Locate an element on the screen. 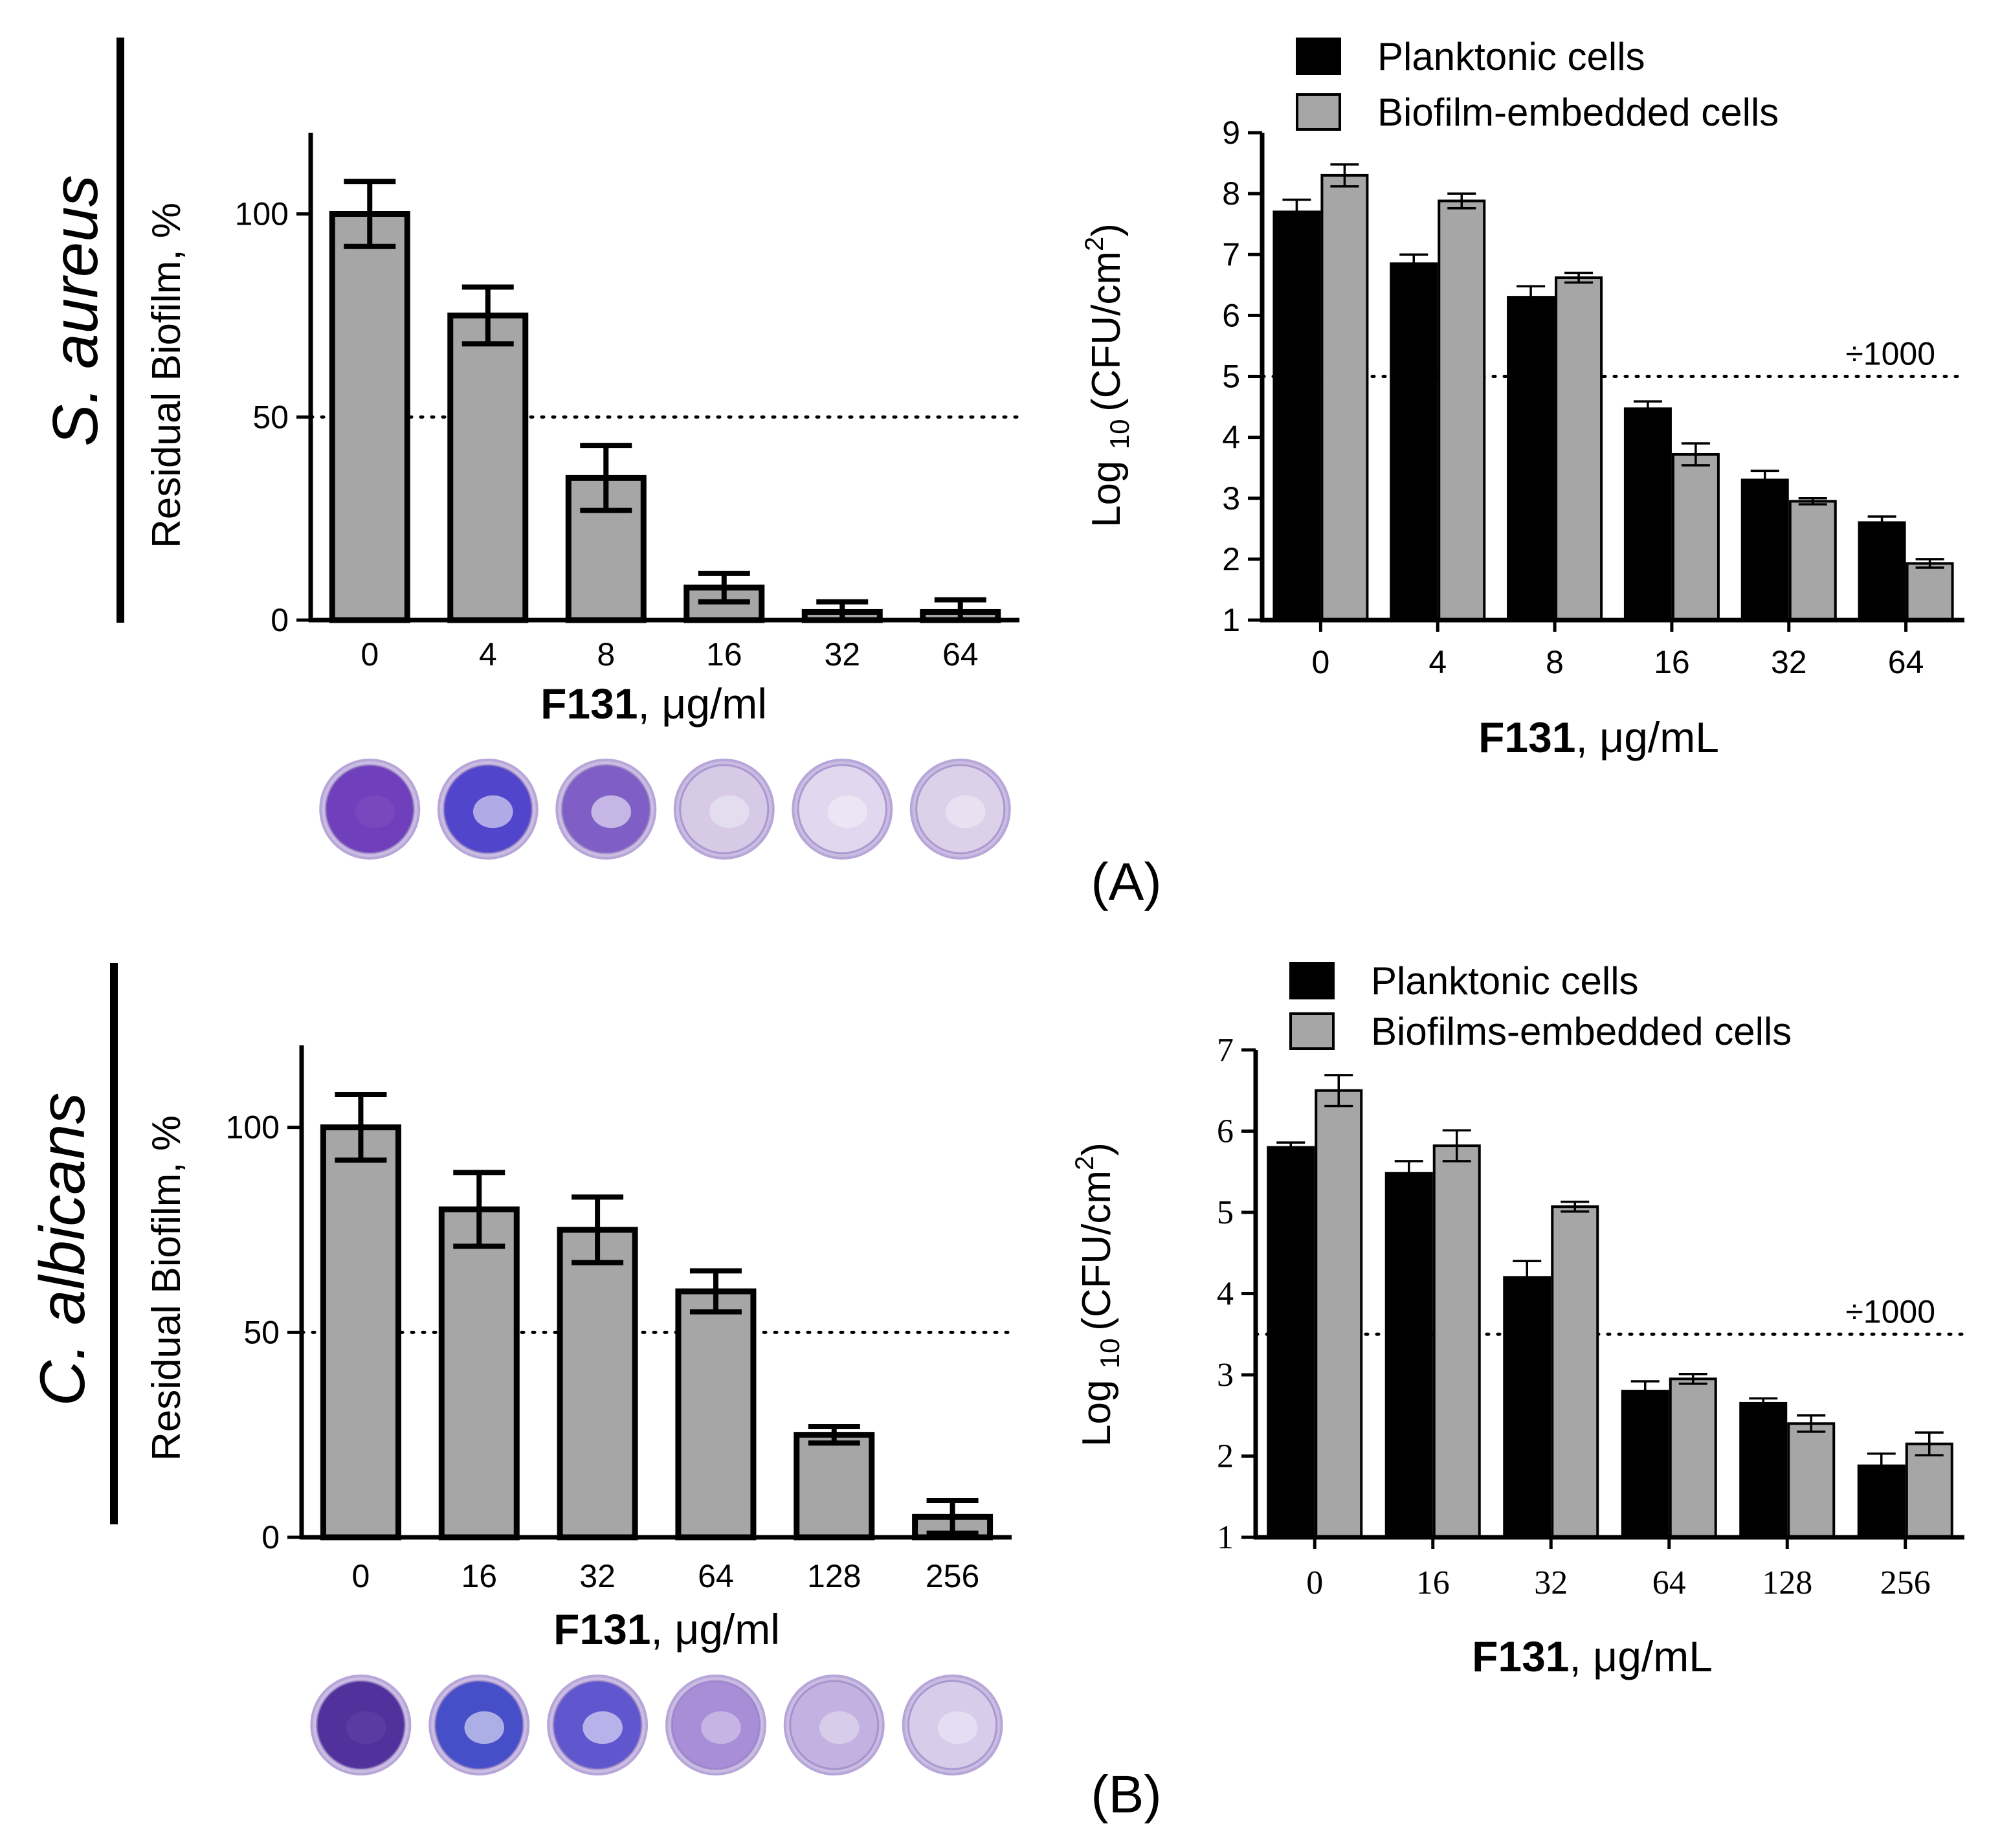 This screenshot has height=1848, width=1989. y-tick-label: 6 is located at coordinates (1231, 315).